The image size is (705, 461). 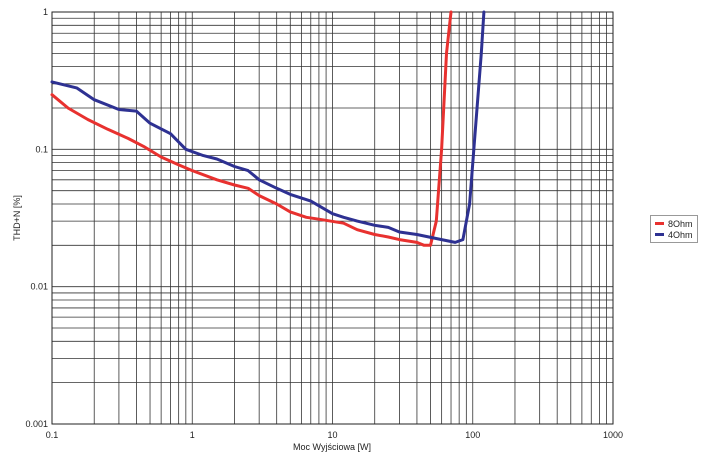 I want to click on legend-label-4ohm: 4Ohm, so click(x=680, y=234).